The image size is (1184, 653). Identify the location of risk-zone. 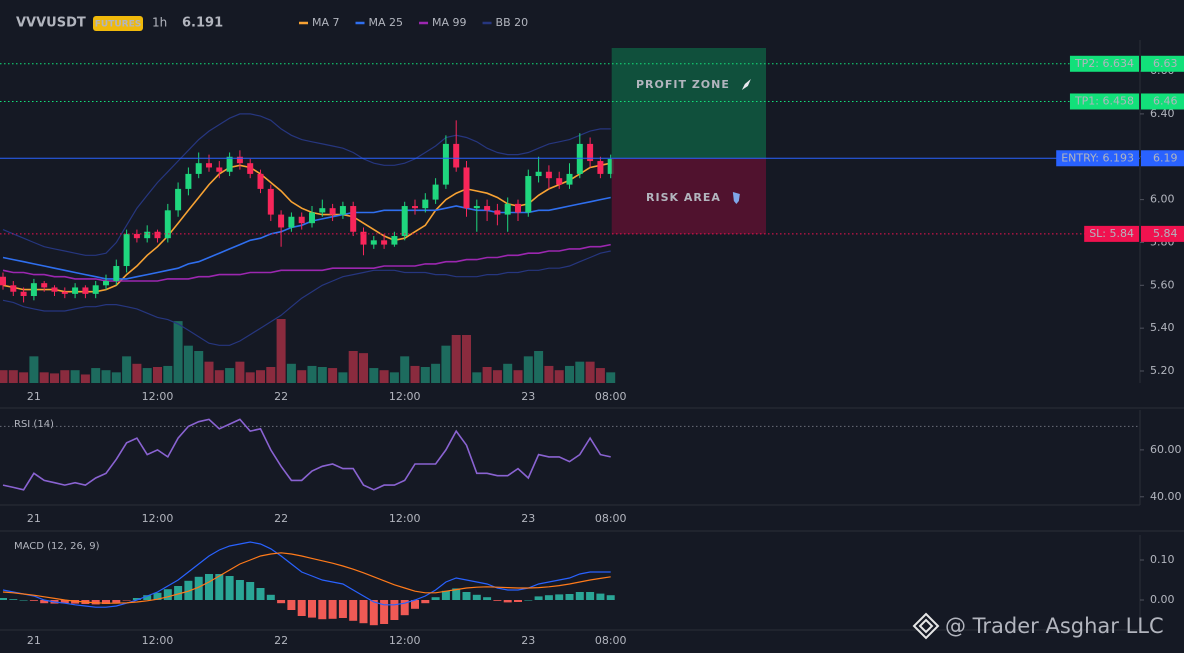
(688, 196).